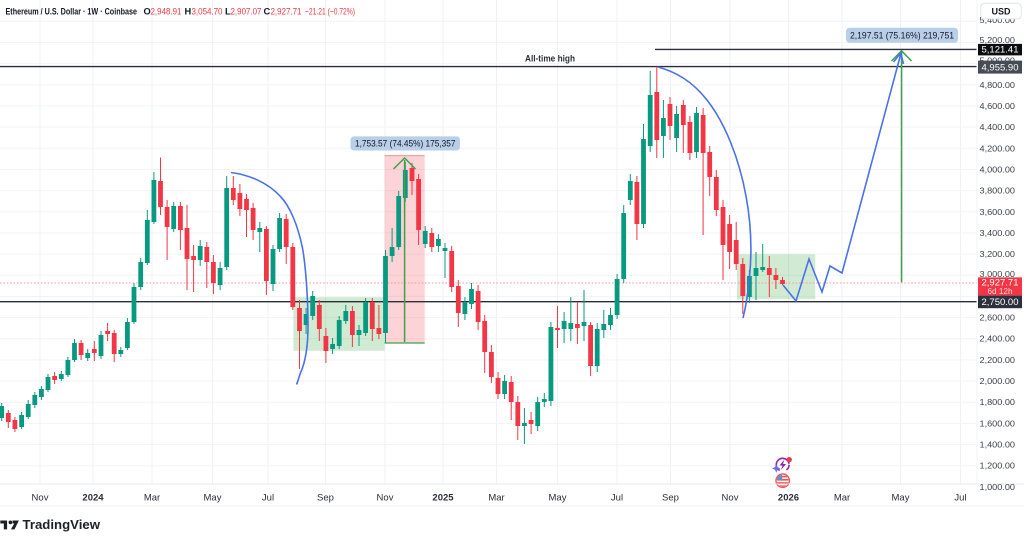 Image resolution: width=1024 pixels, height=539 pixels. Describe the element at coordinates (998, 423) in the screenshot. I see `svg-text: 1,600.00` at that location.